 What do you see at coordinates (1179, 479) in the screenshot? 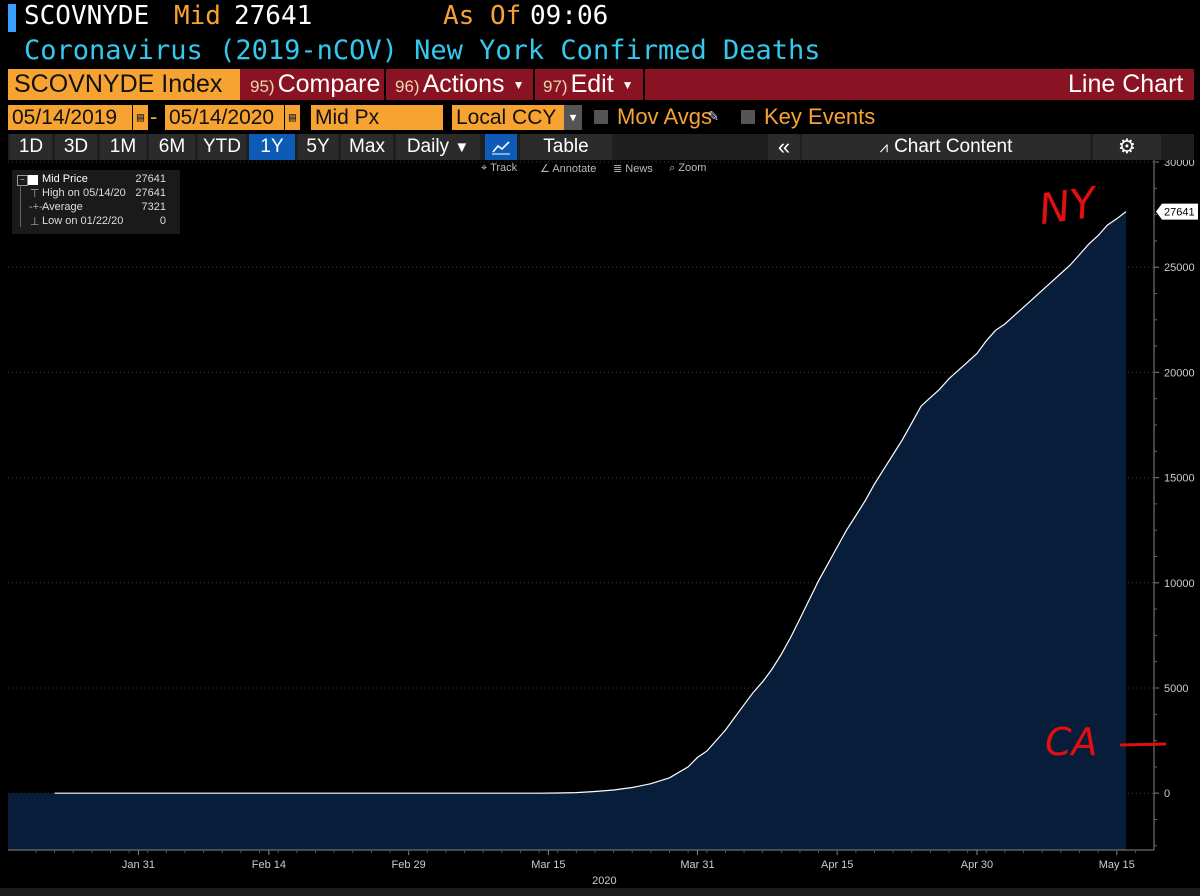
I see `y-tick-label: 15000` at bounding box center [1179, 479].